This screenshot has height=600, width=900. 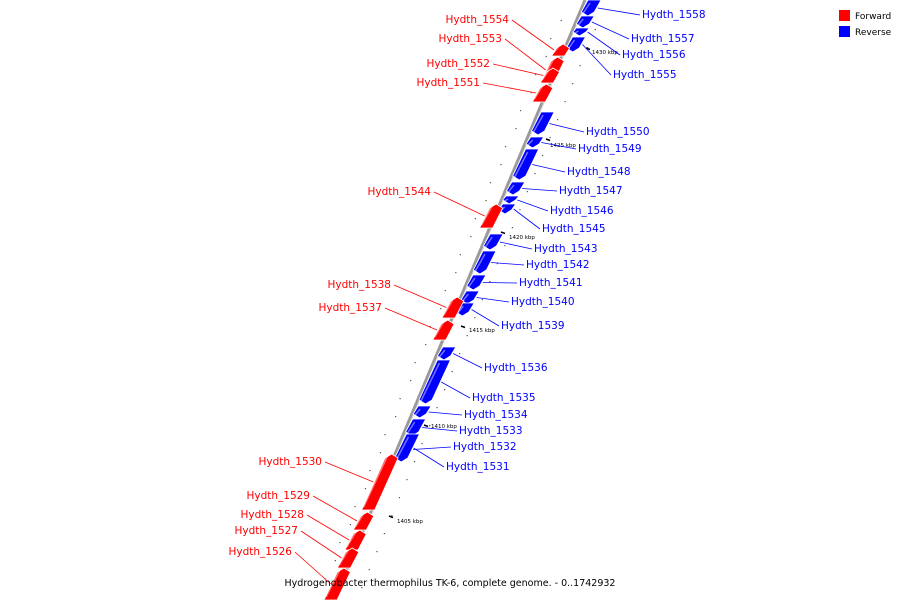 What do you see at coordinates (643, 33) in the screenshot?
I see `gene-label-hydth-1557: Hydth_1557` at bounding box center [643, 33].